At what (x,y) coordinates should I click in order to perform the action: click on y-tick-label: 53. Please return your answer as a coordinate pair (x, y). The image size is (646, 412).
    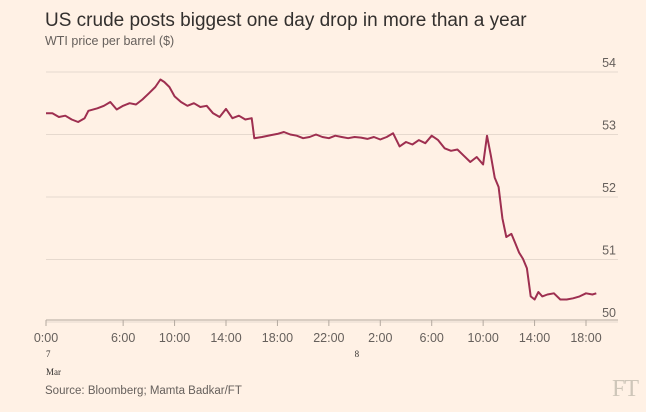
    Looking at the image, I should click on (609, 126).